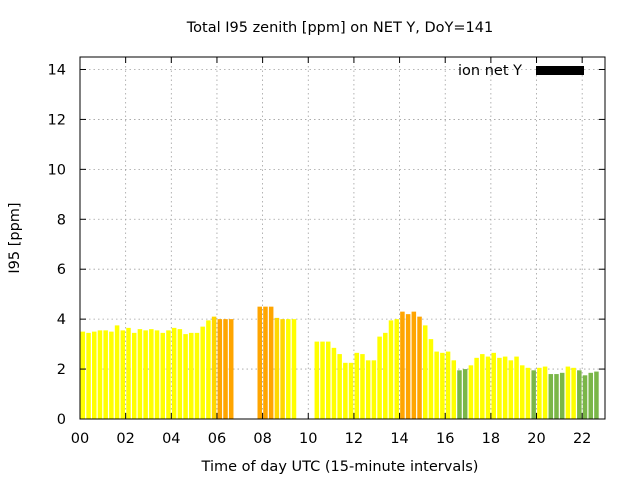 The height and width of the screenshot is (480, 640). Describe the element at coordinates (171, 439) in the screenshot. I see `x-tick-label: 04` at that location.